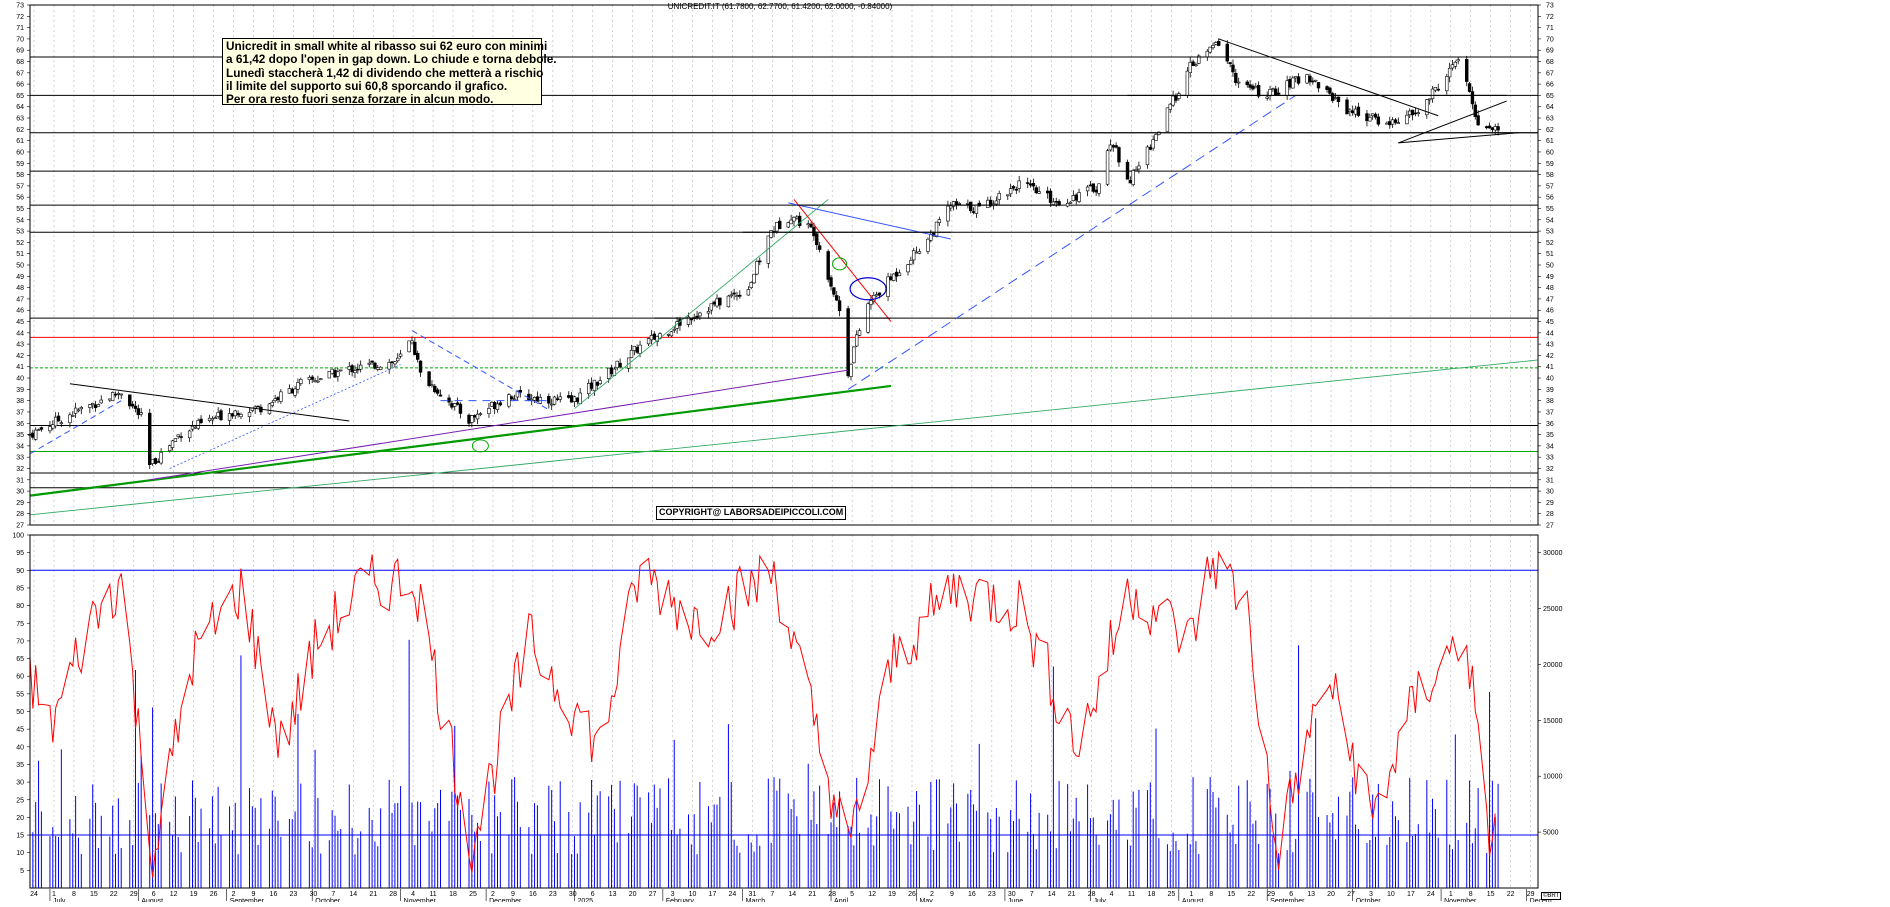 Image resolution: width=1890 pixels, height=907 pixels. Describe the element at coordinates (1172, 894) in the screenshot. I see `x-tick-label: 25` at that location.